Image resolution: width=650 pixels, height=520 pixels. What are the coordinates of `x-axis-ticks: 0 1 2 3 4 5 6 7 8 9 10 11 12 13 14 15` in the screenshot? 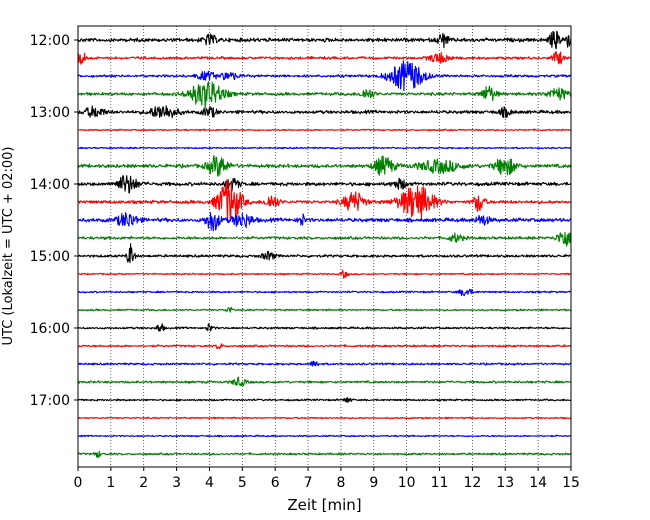 It's located at (327, 479).